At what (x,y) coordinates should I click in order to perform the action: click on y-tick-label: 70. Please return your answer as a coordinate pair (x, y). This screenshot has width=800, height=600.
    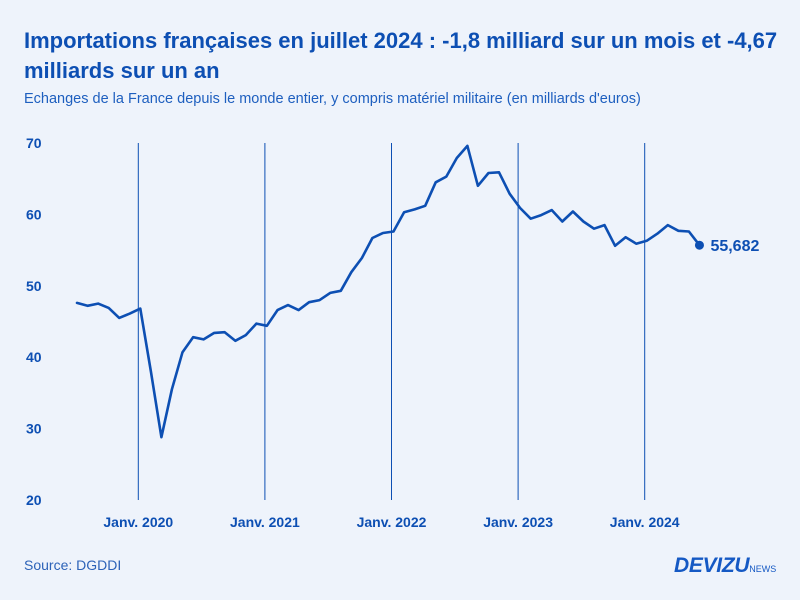
    Looking at the image, I should click on (34, 143).